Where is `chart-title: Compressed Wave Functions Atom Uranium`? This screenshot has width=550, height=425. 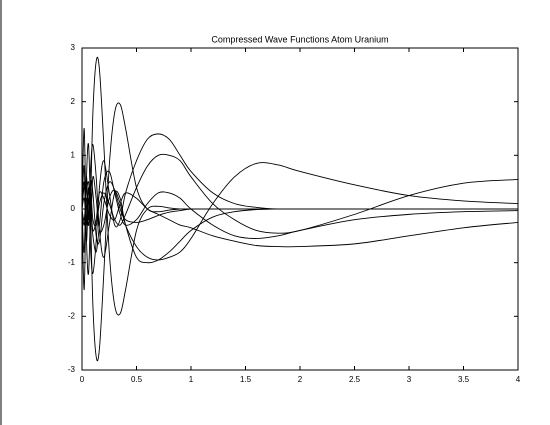
chart-title: Compressed Wave Functions Atom Uranium is located at coordinates (299, 39).